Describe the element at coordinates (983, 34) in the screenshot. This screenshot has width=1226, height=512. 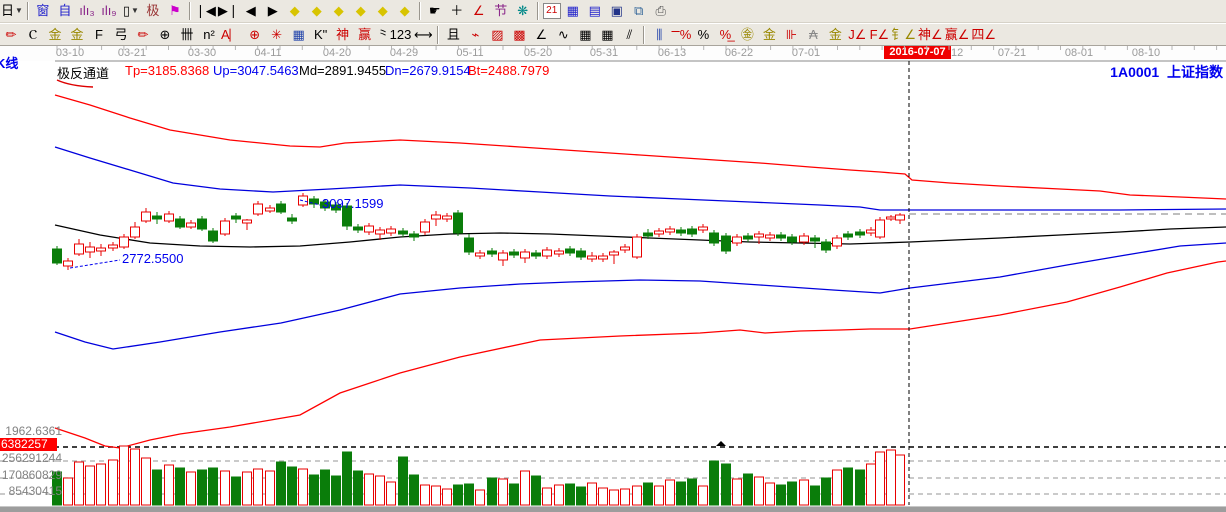
I see `si-angle-icon: 四∠` at that location.